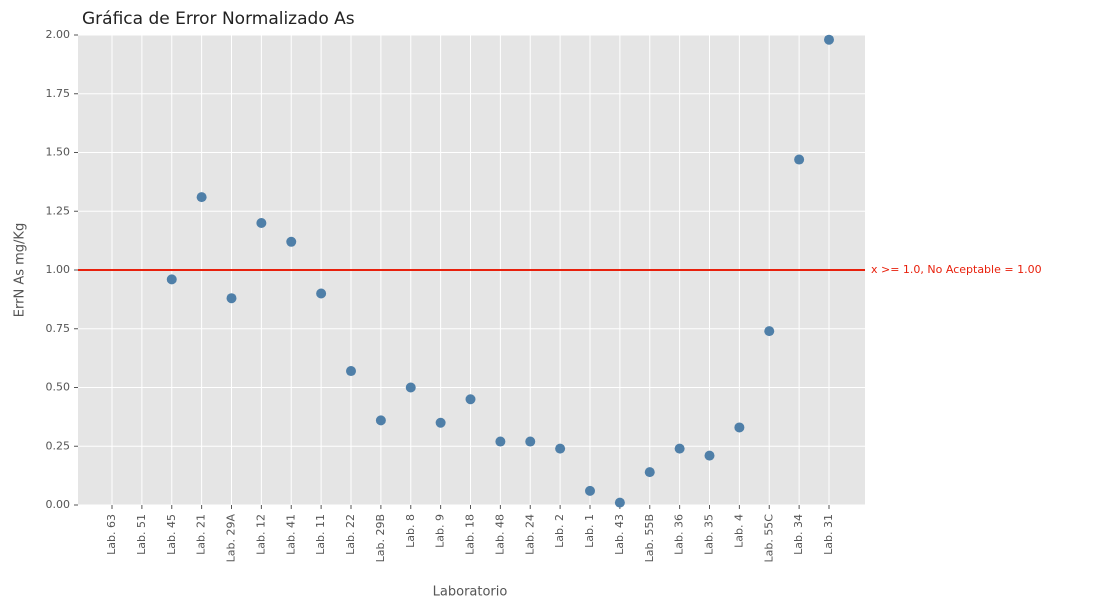  Describe the element at coordinates (20, 270) in the screenshot. I see `y-axis-label: ErrN As mg/Kg` at that location.